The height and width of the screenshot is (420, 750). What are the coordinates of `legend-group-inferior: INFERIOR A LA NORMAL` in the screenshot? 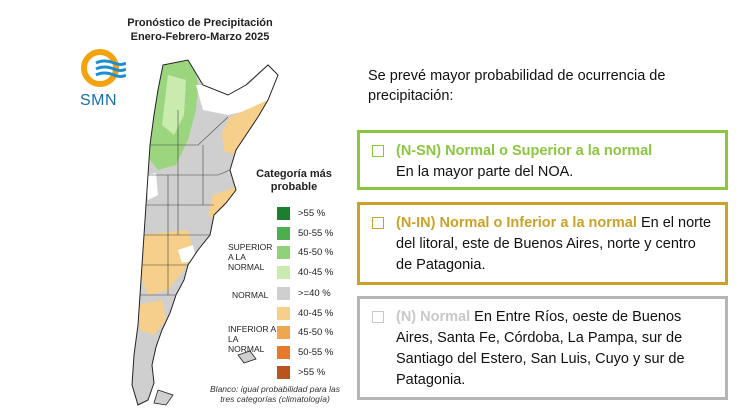 It's located at (252, 339).